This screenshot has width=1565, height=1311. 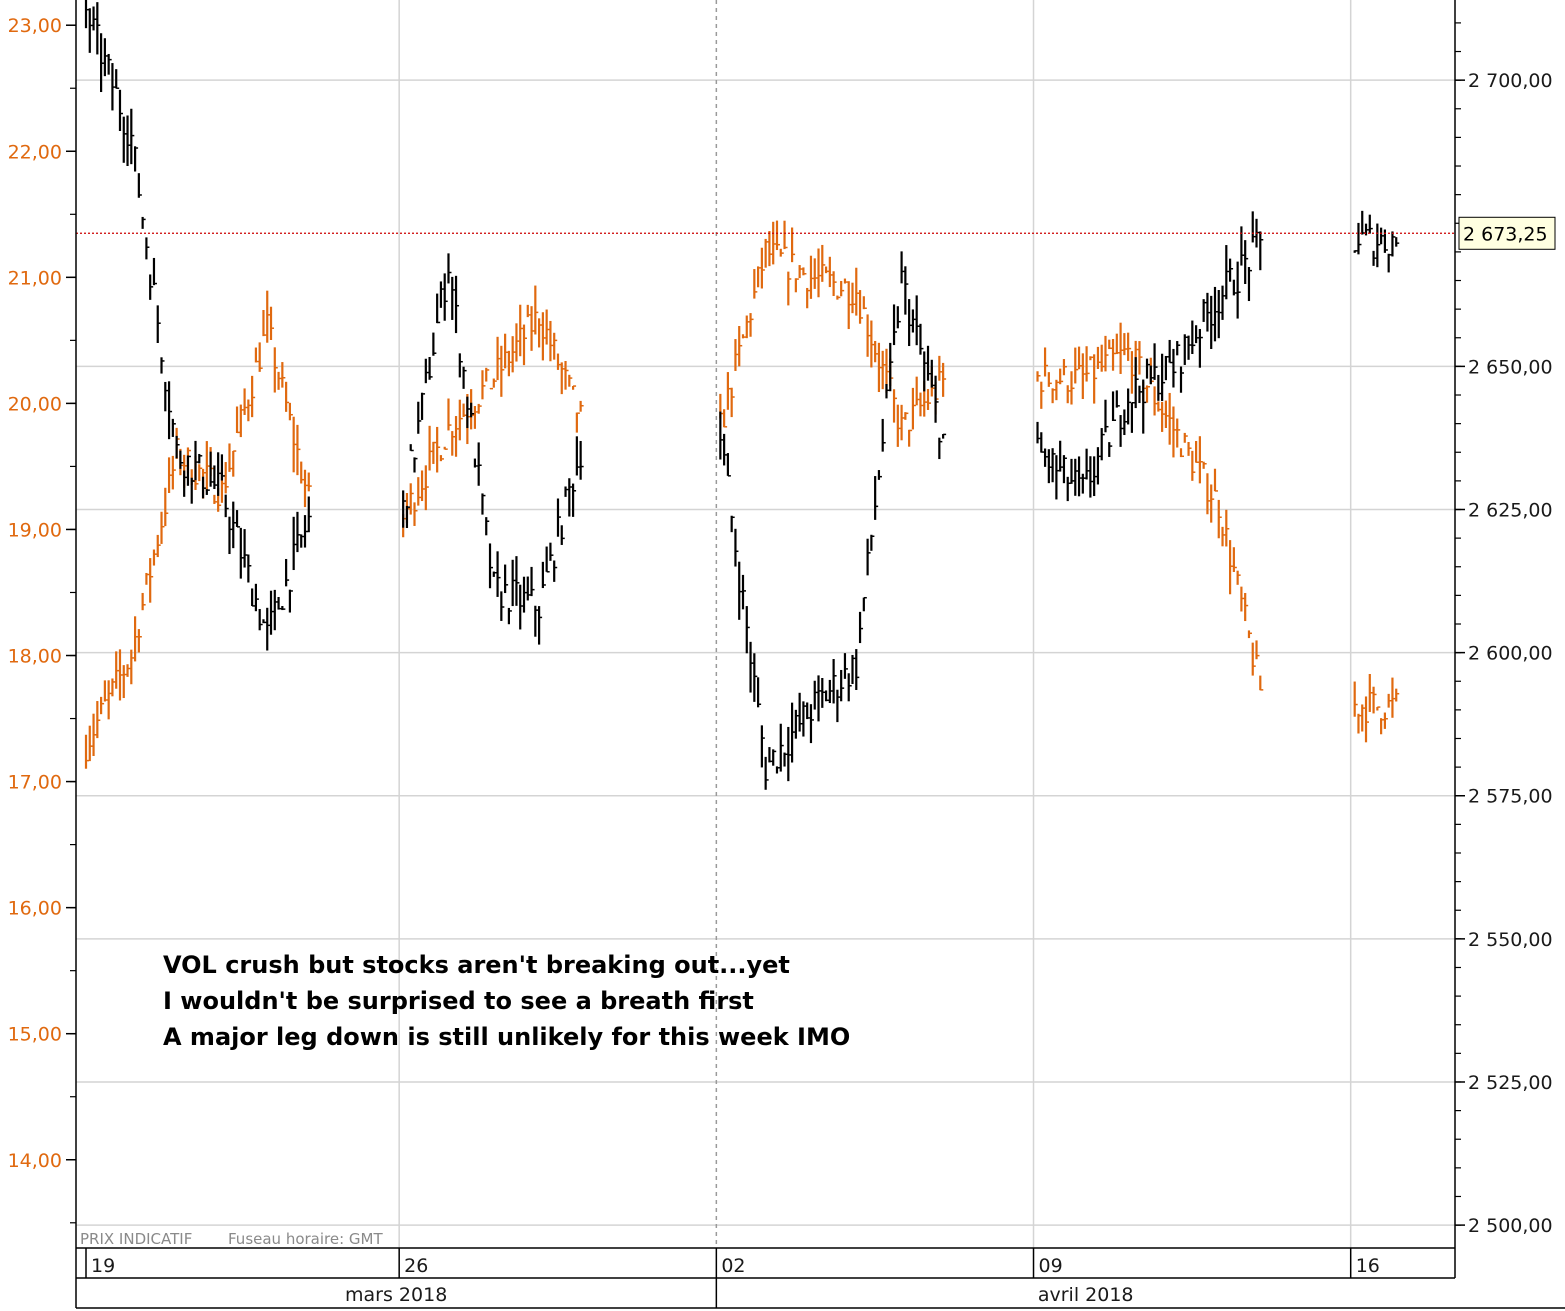 What do you see at coordinates (1510, 1226) in the screenshot?
I see `right-tick-label: 2 500,00` at bounding box center [1510, 1226].